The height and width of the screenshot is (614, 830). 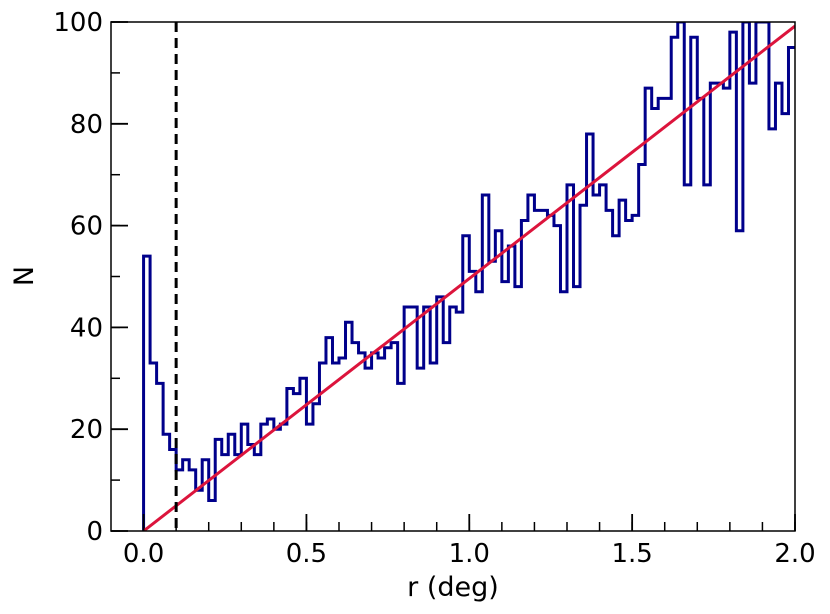 What do you see at coordinates (469, 554) in the screenshot?
I see `x-tick-label: 1.0` at bounding box center [469, 554].